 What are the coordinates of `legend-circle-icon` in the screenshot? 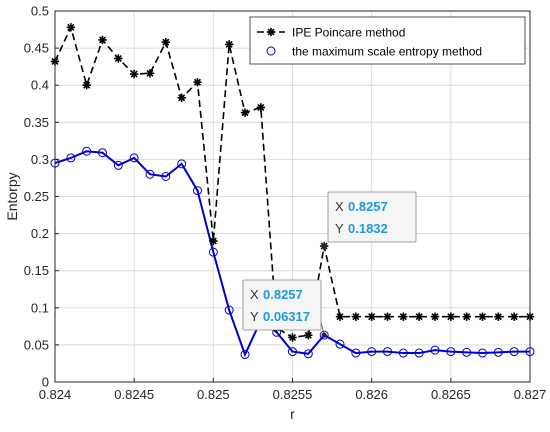 It's located at (271, 51).